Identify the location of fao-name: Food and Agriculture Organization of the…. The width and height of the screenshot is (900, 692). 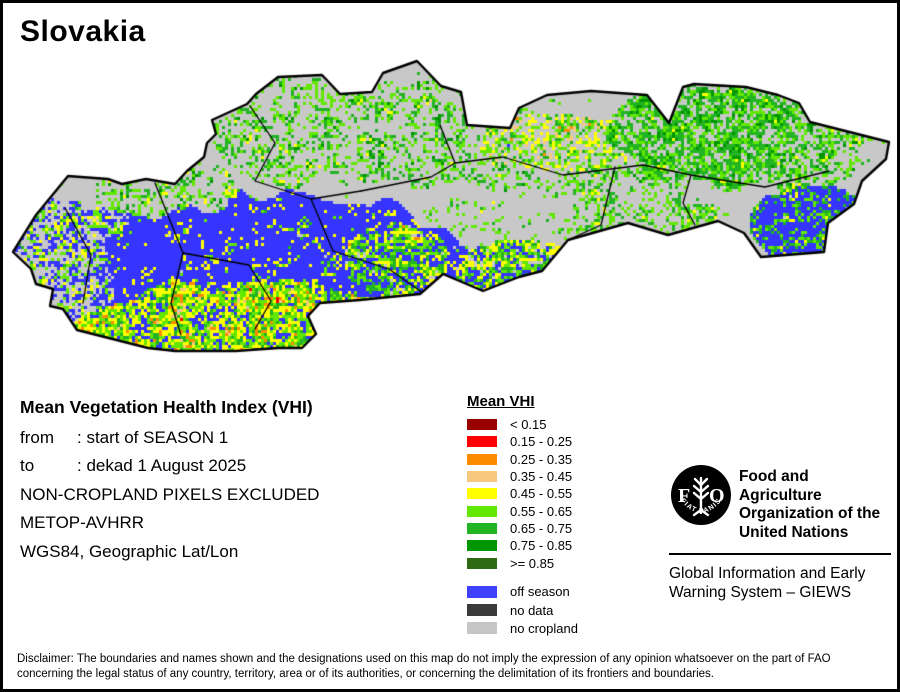
(817, 502).